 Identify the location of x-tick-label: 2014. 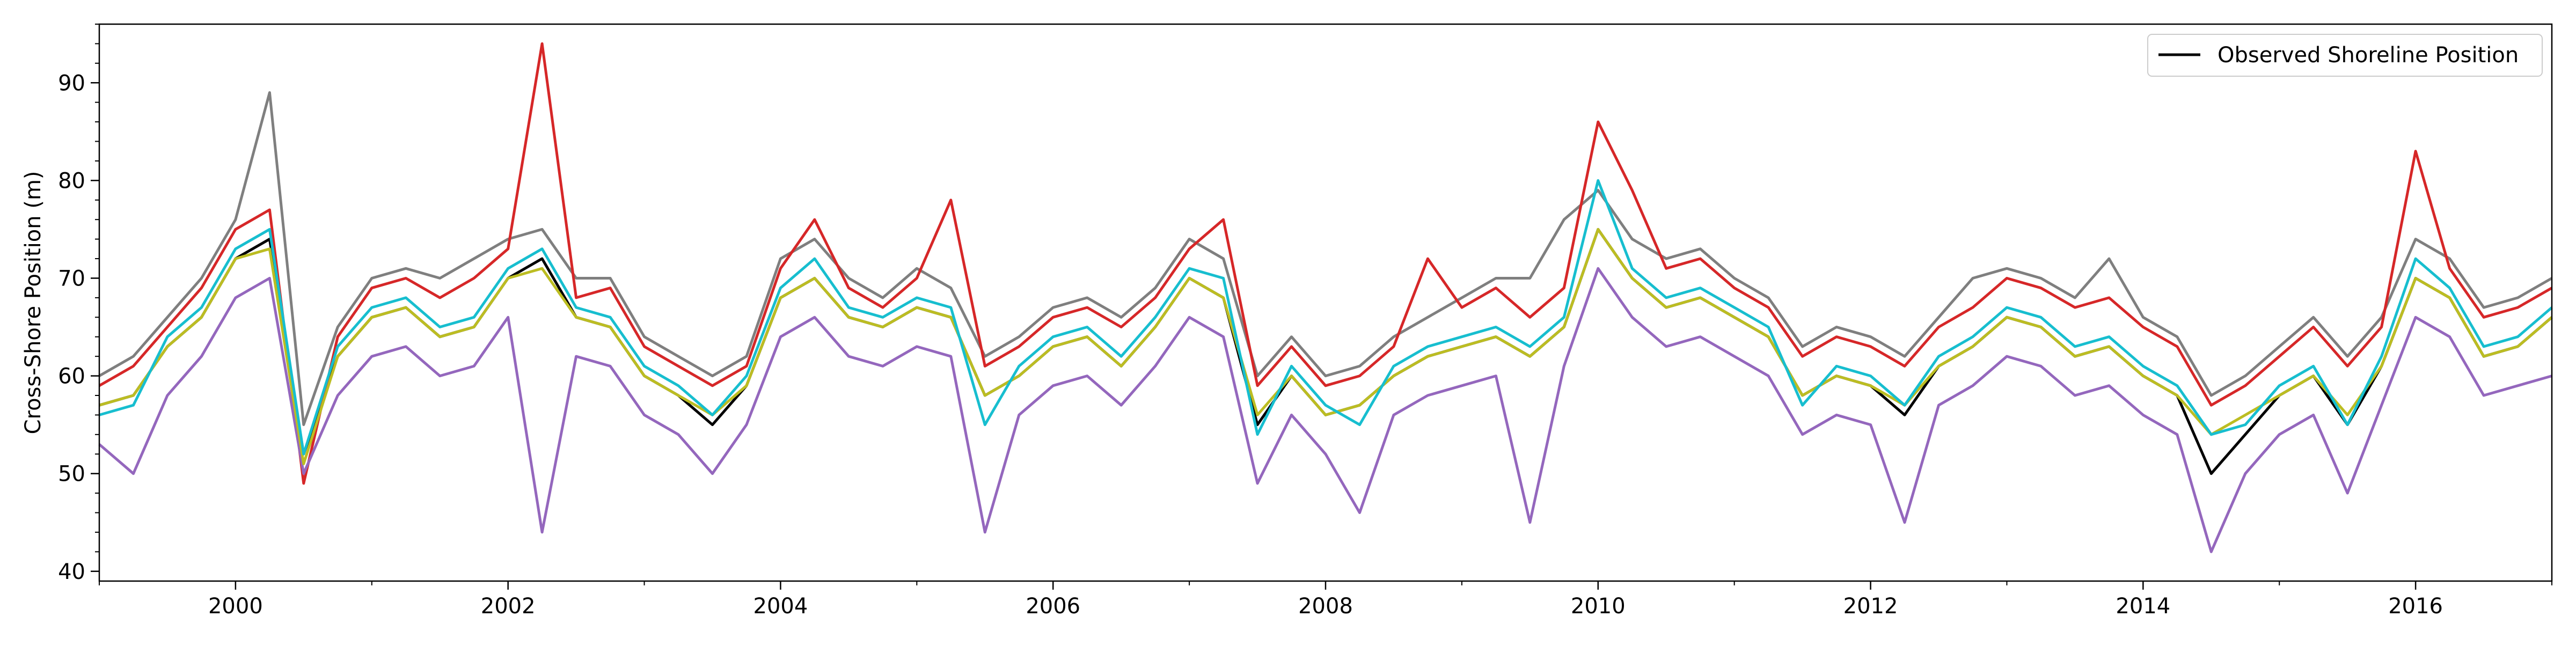
(2143, 606).